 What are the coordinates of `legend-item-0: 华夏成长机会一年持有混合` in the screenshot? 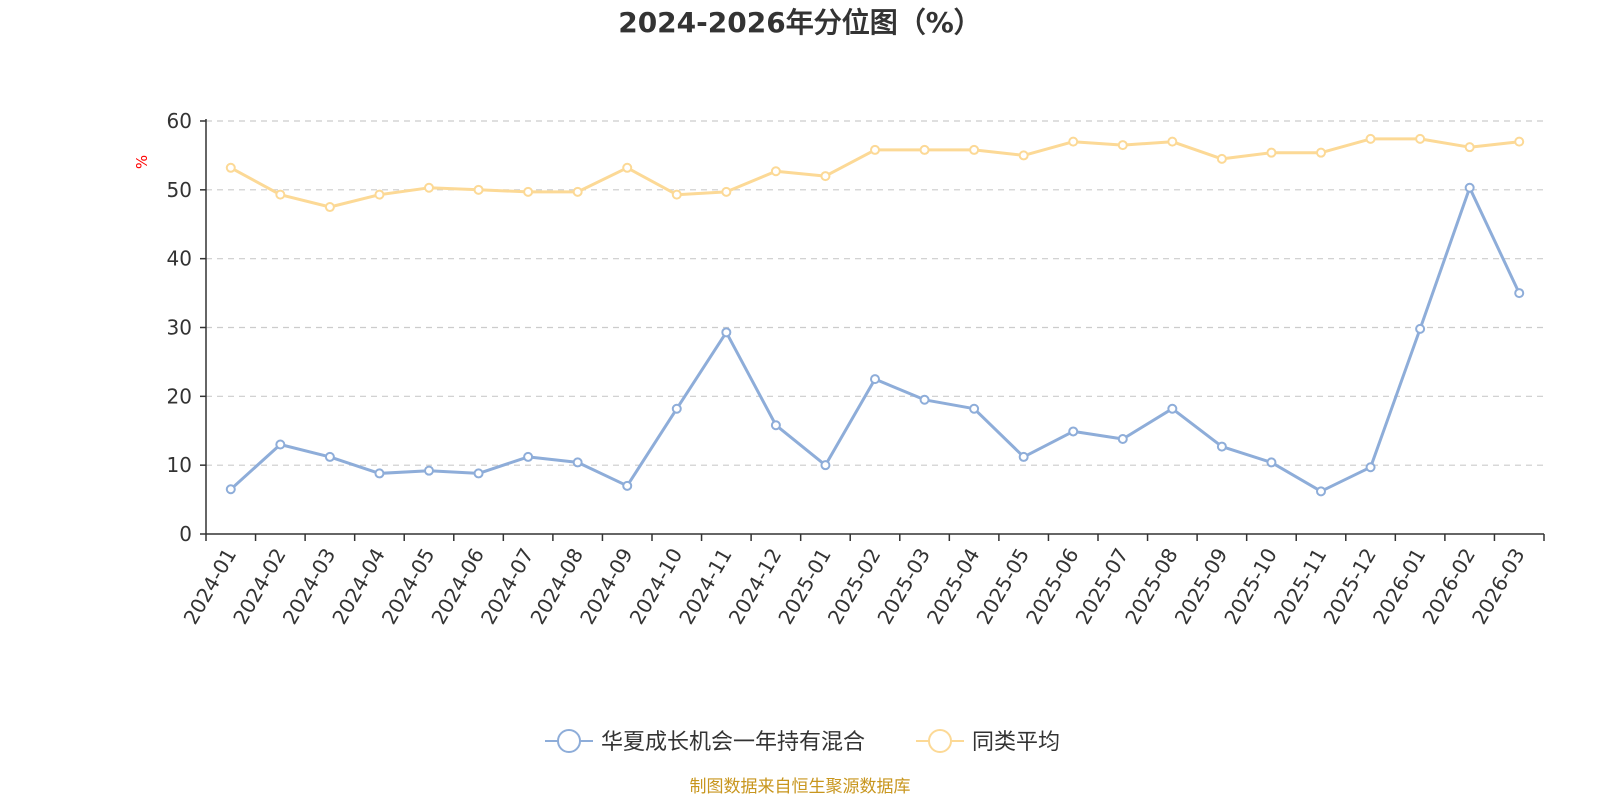 It's located at (705, 742).